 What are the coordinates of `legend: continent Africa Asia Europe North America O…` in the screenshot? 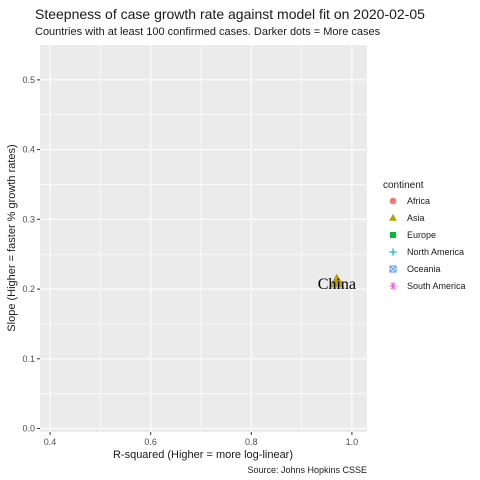 It's located at (424, 235).